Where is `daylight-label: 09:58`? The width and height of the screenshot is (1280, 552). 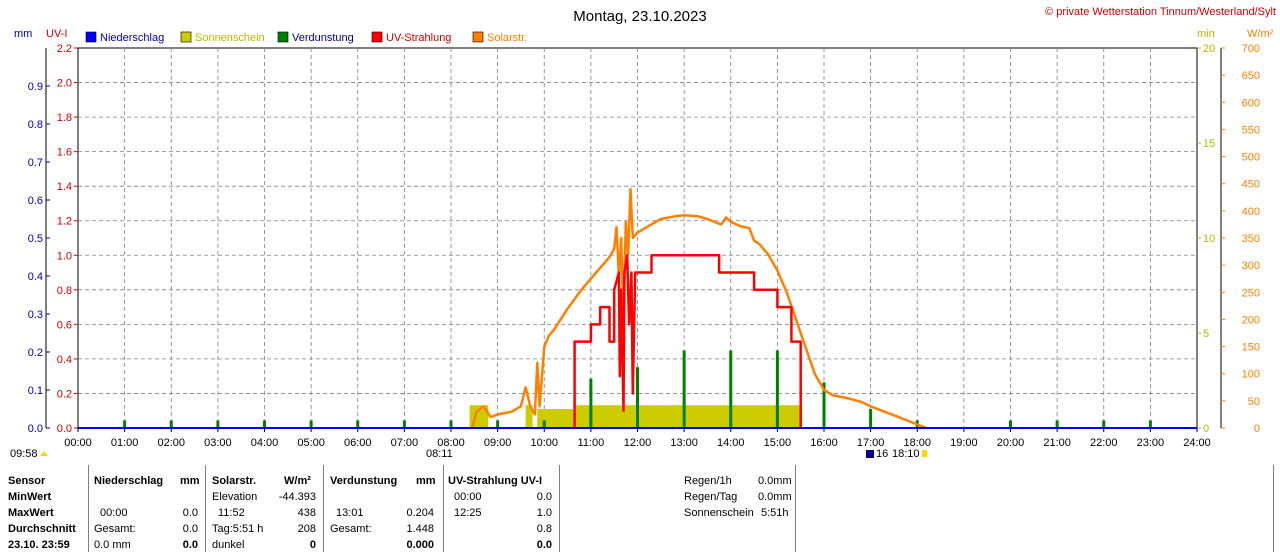
daylight-label: 09:58 is located at coordinates (24, 454).